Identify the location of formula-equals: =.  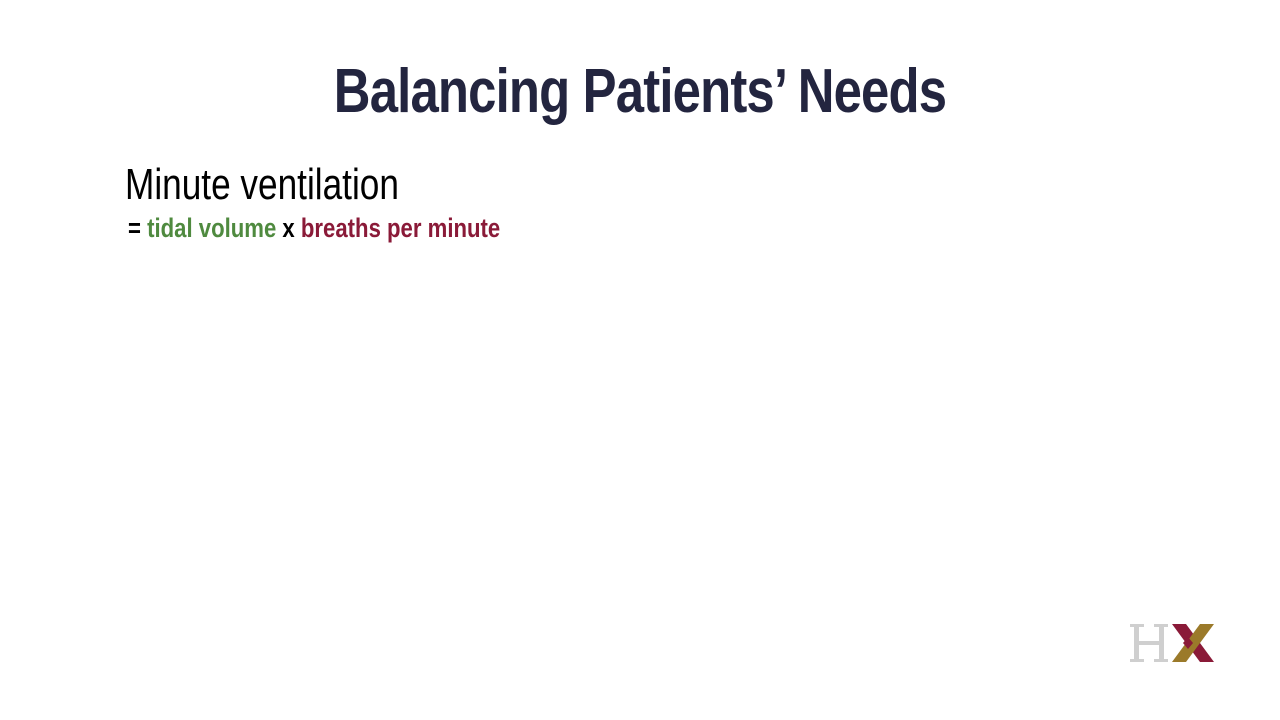
(138, 228).